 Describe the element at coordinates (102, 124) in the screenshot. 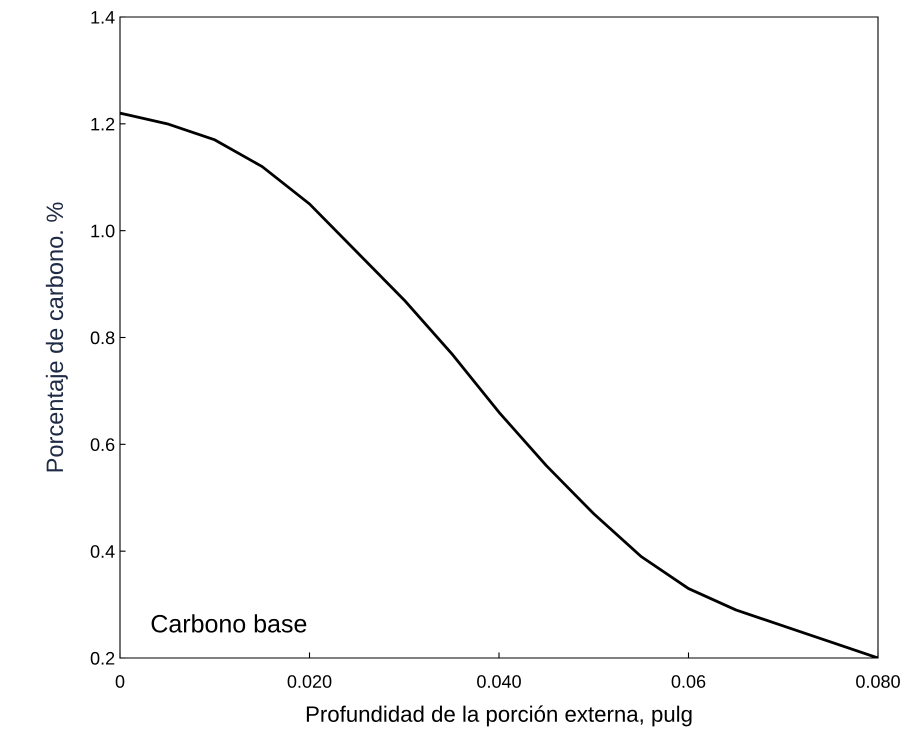

I see `y-tick-label: 1.2` at that location.